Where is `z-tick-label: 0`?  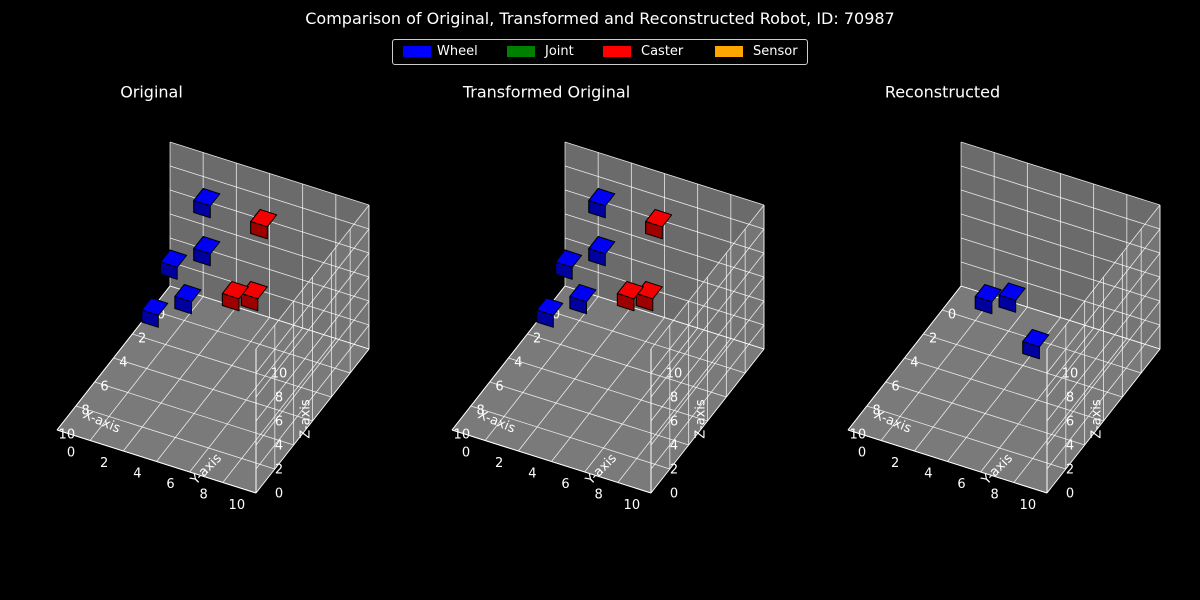 z-tick-label: 0 is located at coordinates (279, 494).